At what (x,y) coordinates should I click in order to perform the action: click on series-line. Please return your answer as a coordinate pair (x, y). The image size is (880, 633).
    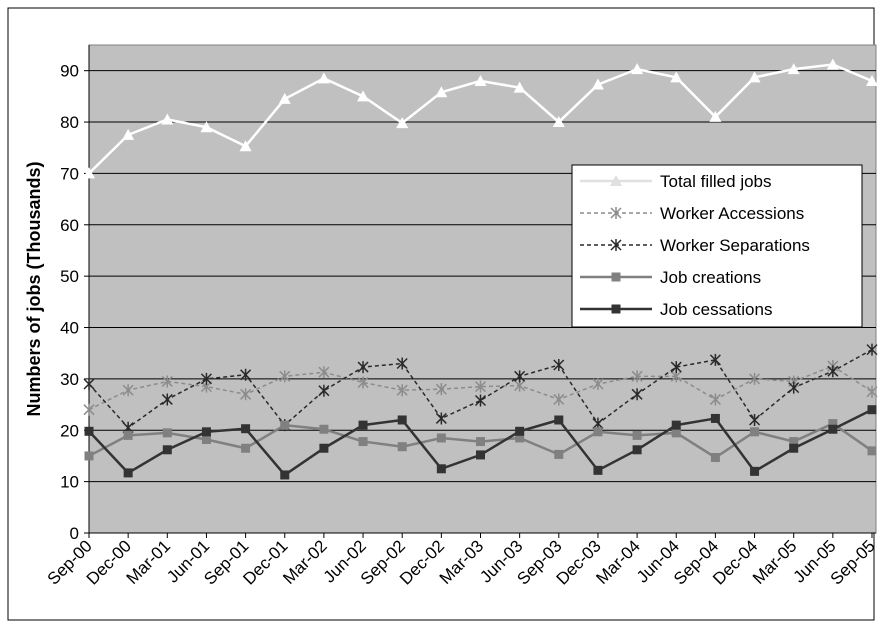
    Looking at the image, I should click on (480, 388).